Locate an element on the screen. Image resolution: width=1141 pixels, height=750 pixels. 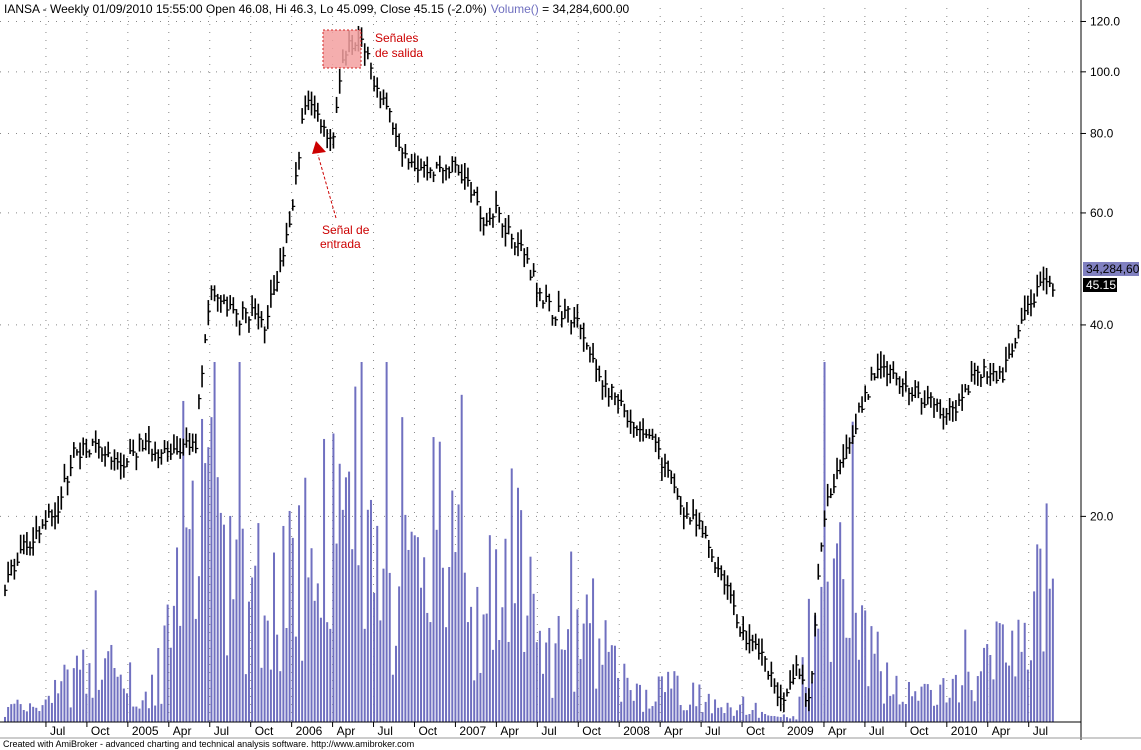
volume-value: = 34,284,600.00 is located at coordinates (584, 9).